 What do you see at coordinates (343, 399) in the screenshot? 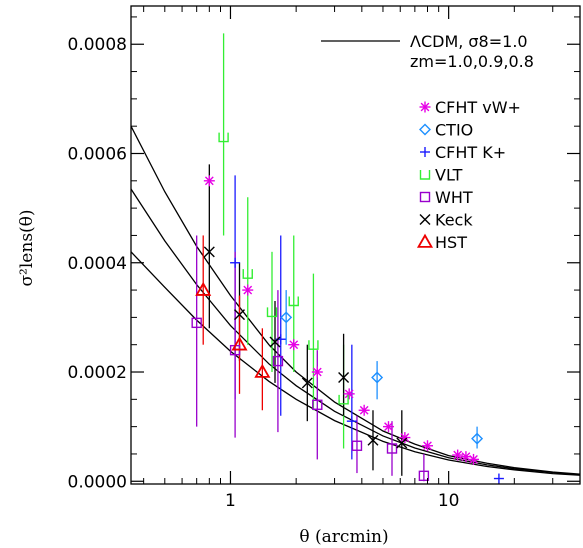
I see `marker-vlt-6-shape` at bounding box center [343, 399].